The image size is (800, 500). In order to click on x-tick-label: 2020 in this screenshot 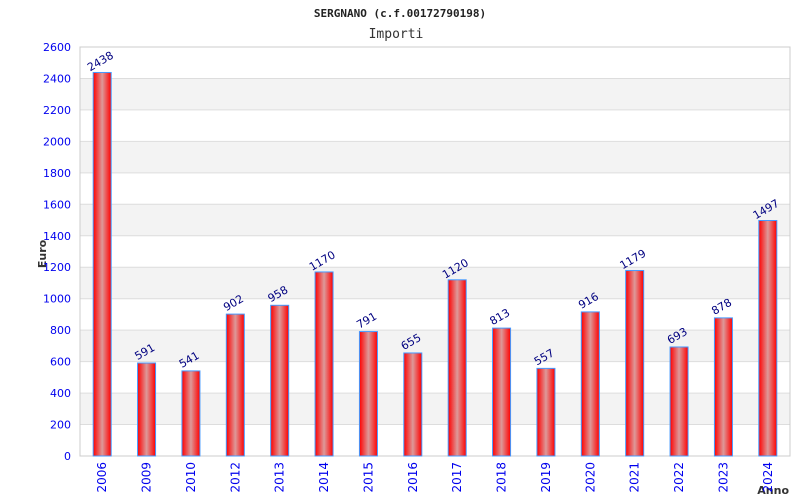, I will do `click(590, 477)`.